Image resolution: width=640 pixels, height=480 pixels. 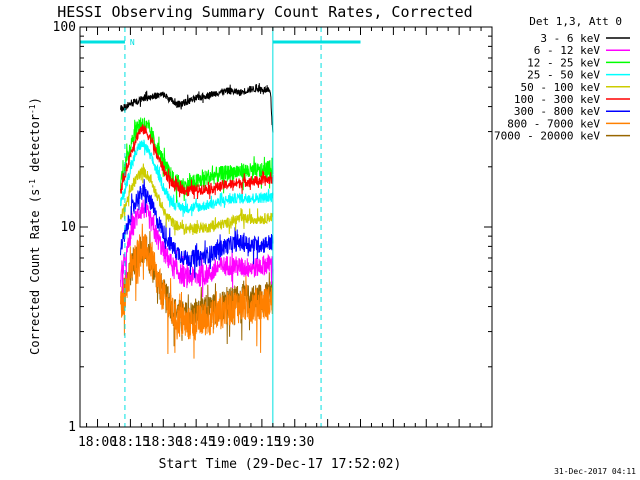 I want to click on legend-label: 3 - 6 keV, so click(x=570, y=38).